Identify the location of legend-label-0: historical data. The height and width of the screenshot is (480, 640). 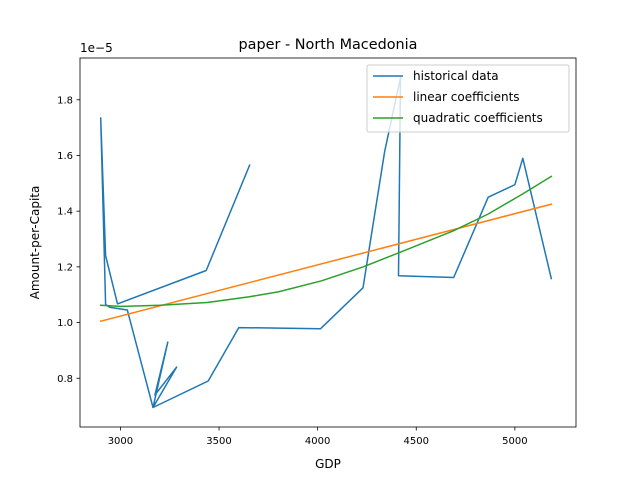
(456, 76).